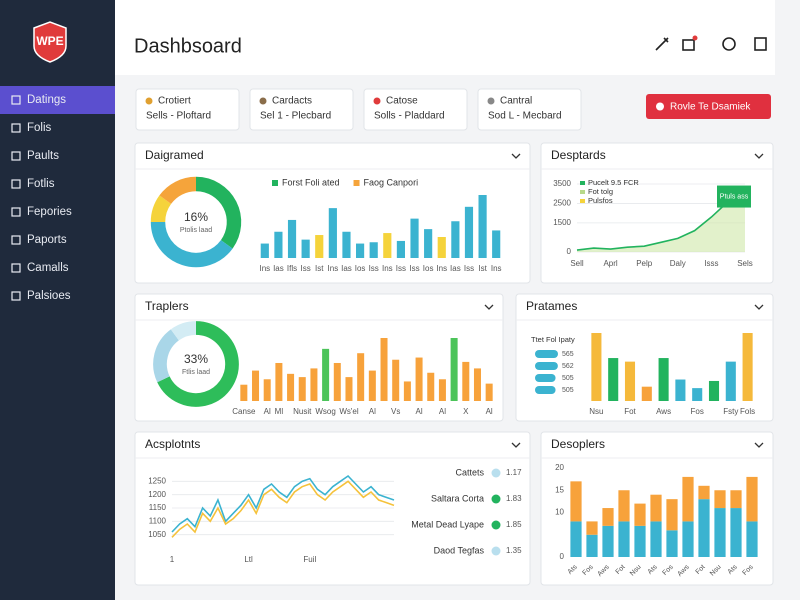 The width and height of the screenshot is (800, 600). What do you see at coordinates (662, 44) in the screenshot?
I see `tool-icon` at bounding box center [662, 44].